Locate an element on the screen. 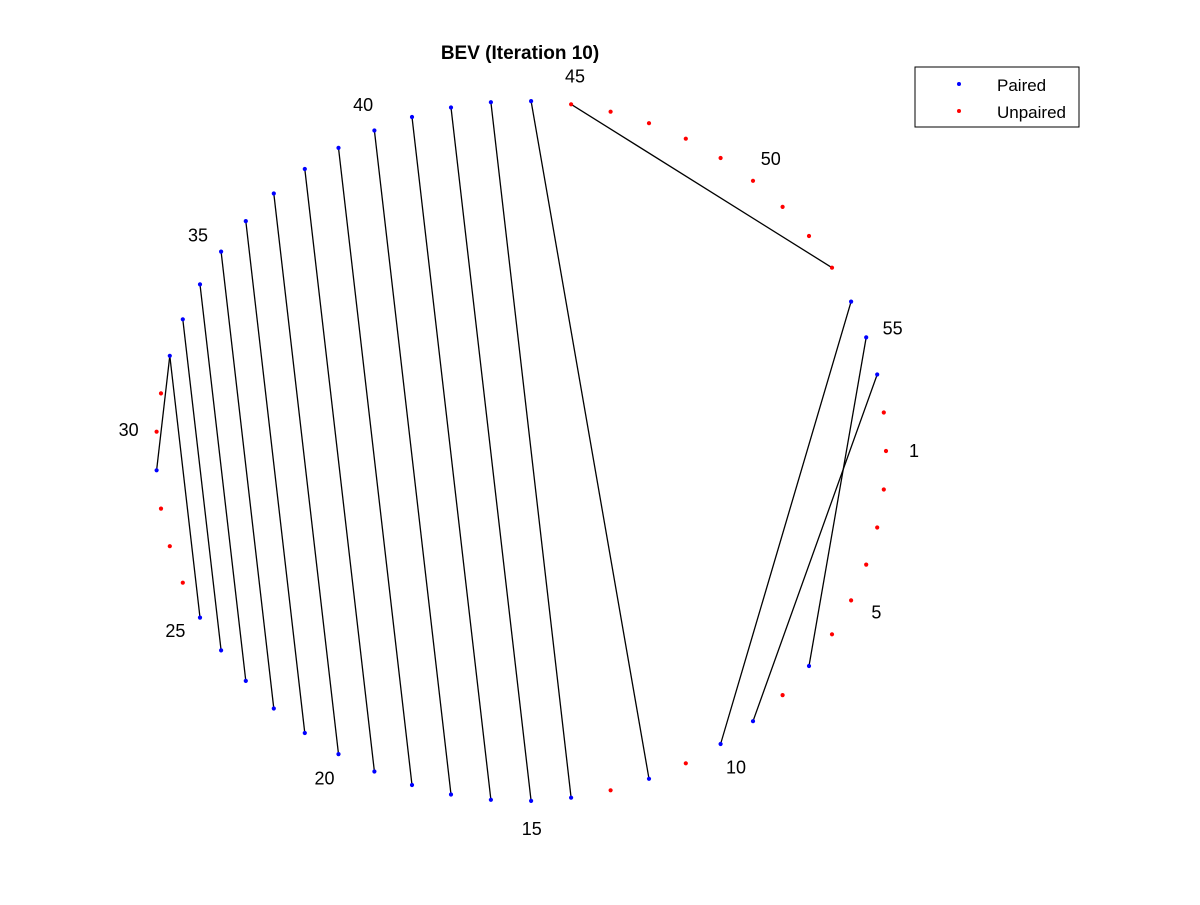 This screenshot has height=905, width=1200. legend-box is located at coordinates (997, 97).